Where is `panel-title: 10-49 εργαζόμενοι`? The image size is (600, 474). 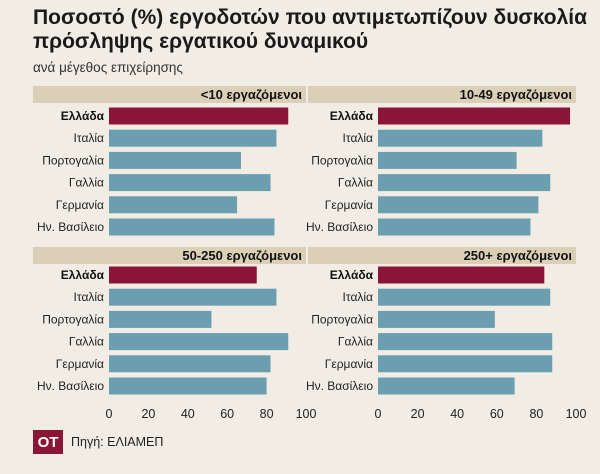 panel-title: 10-49 εργαζόμενοι is located at coordinates (516, 94).